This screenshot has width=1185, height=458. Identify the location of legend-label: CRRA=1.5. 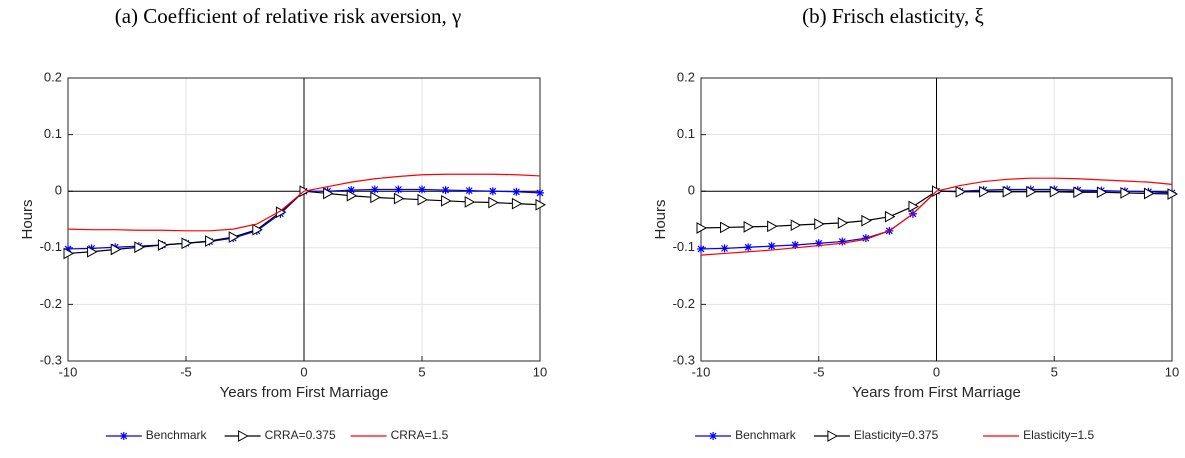
(420, 435).